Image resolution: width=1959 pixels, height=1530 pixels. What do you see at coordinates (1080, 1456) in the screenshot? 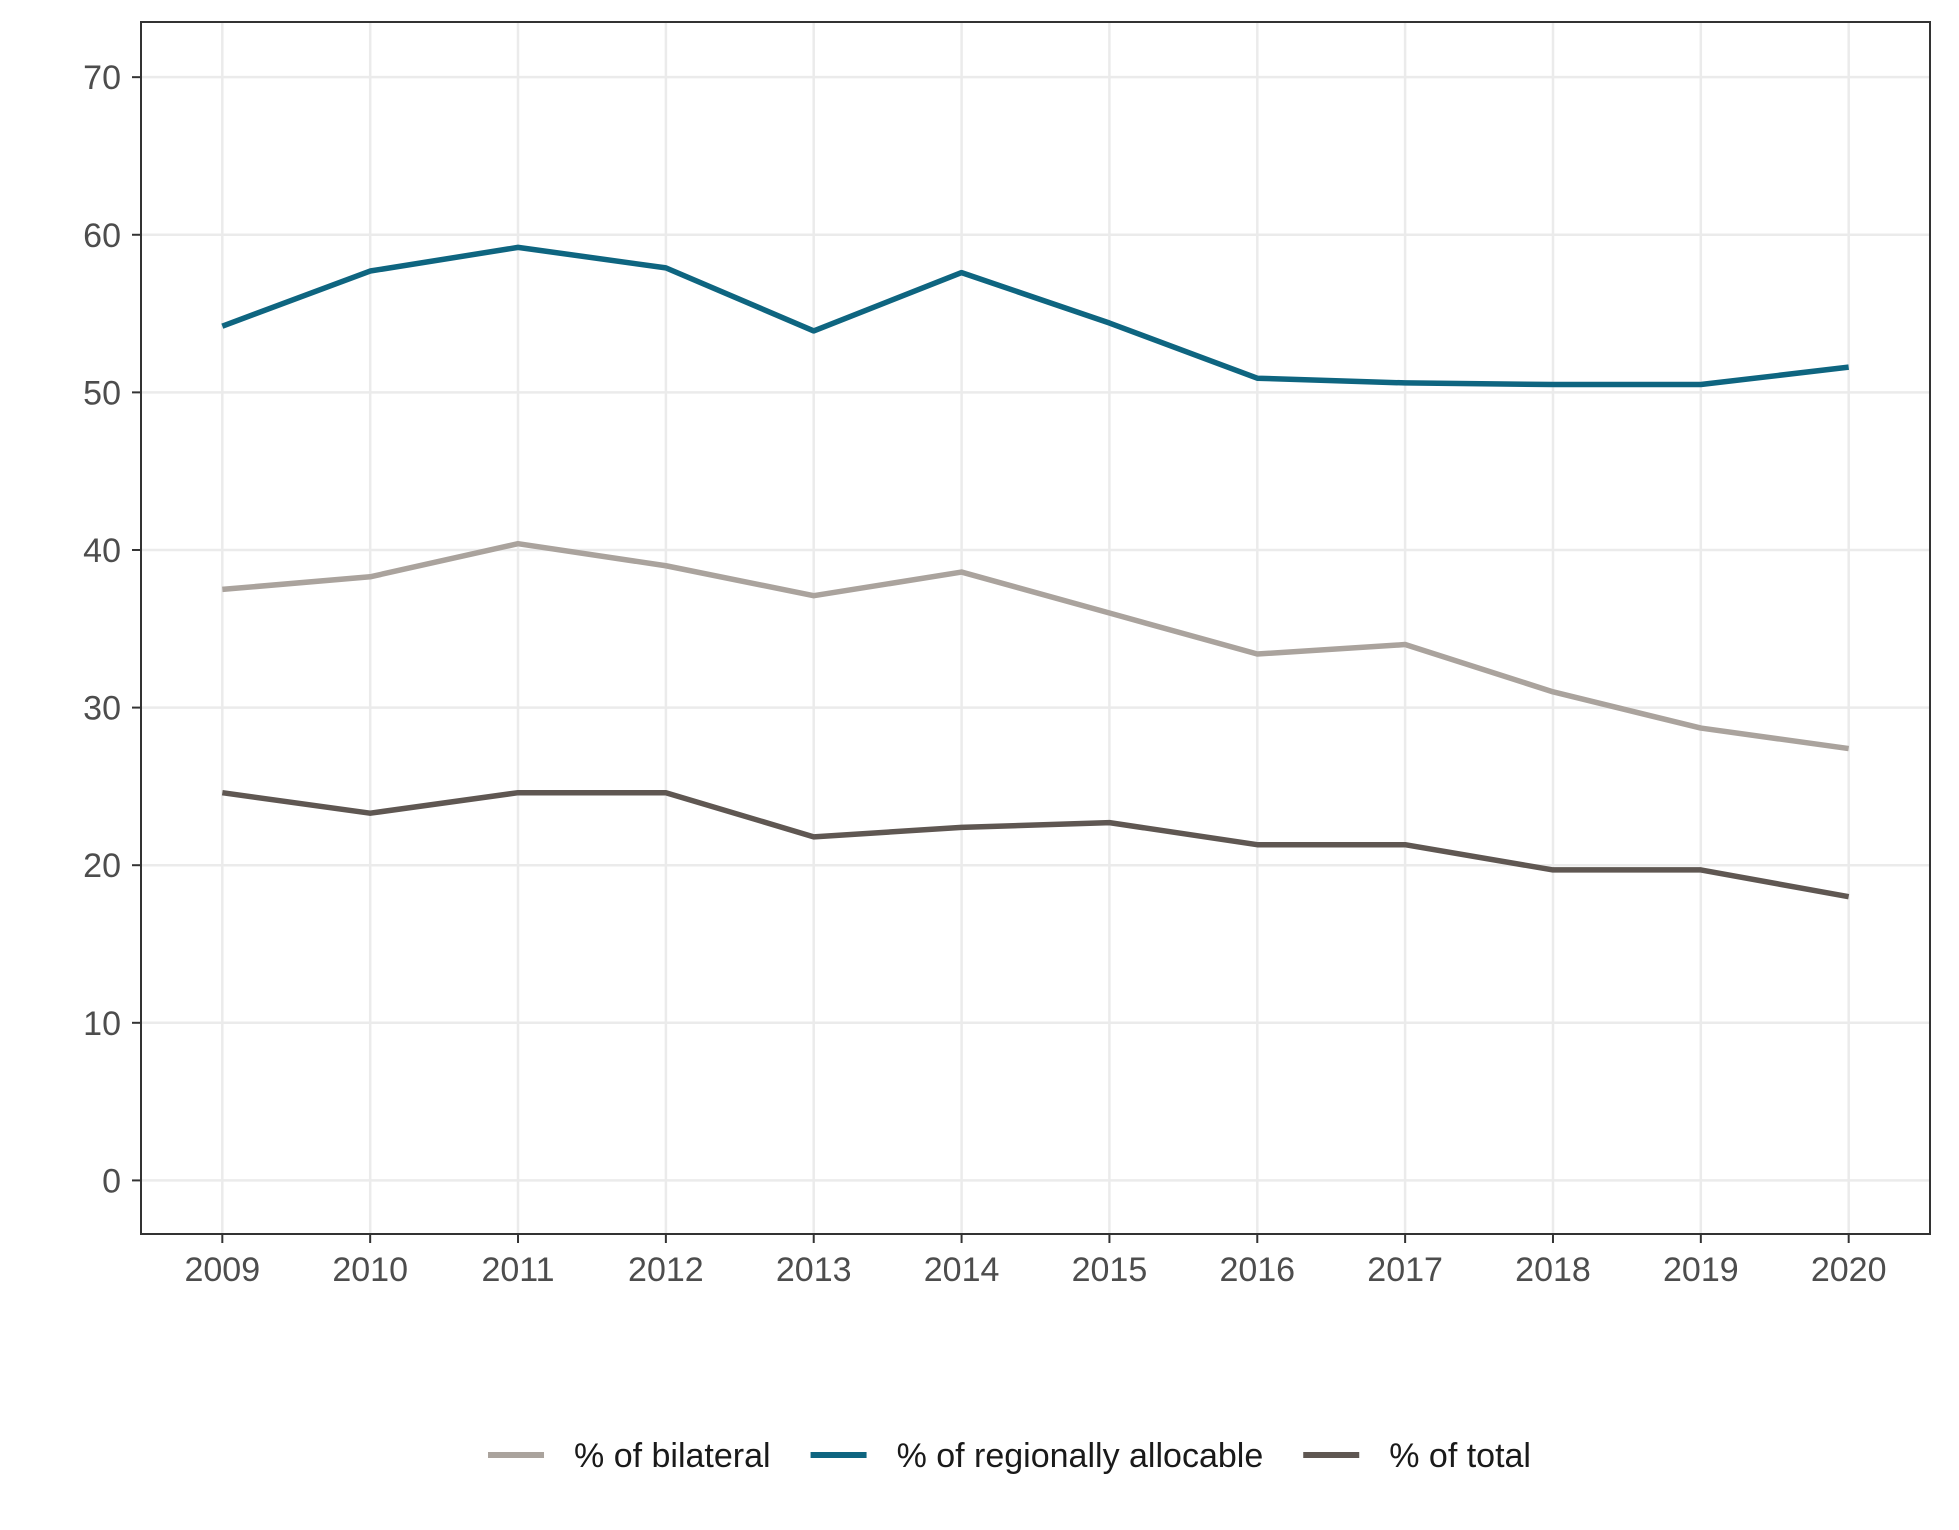
I see `legend-label-2: % of regionally allocable` at bounding box center [1080, 1456].